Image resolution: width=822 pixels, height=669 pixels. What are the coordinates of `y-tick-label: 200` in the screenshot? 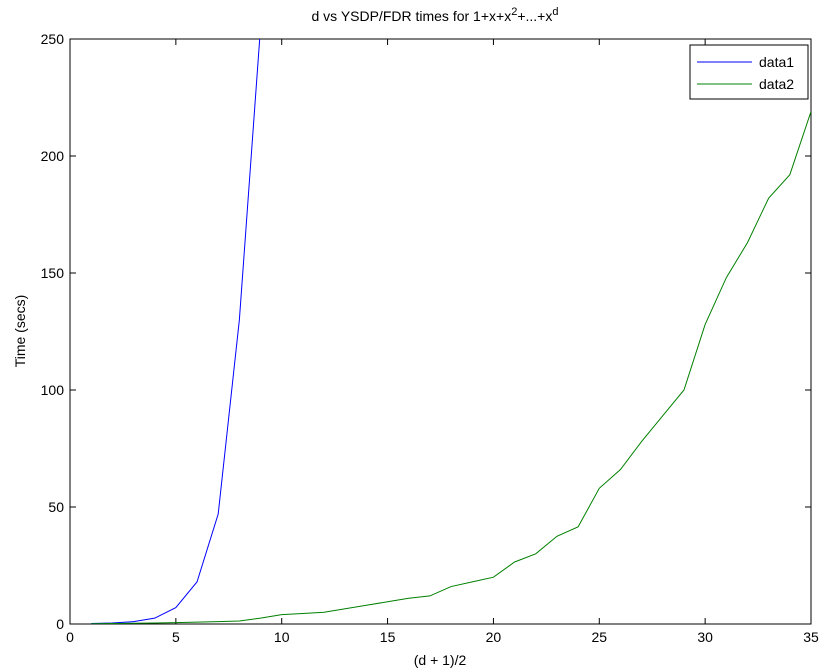 It's located at (53, 156).